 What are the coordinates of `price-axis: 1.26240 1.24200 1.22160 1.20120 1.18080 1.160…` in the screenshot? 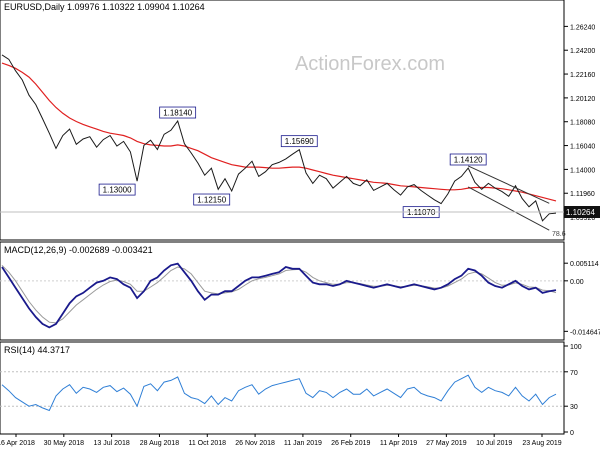 It's located at (579, 123).